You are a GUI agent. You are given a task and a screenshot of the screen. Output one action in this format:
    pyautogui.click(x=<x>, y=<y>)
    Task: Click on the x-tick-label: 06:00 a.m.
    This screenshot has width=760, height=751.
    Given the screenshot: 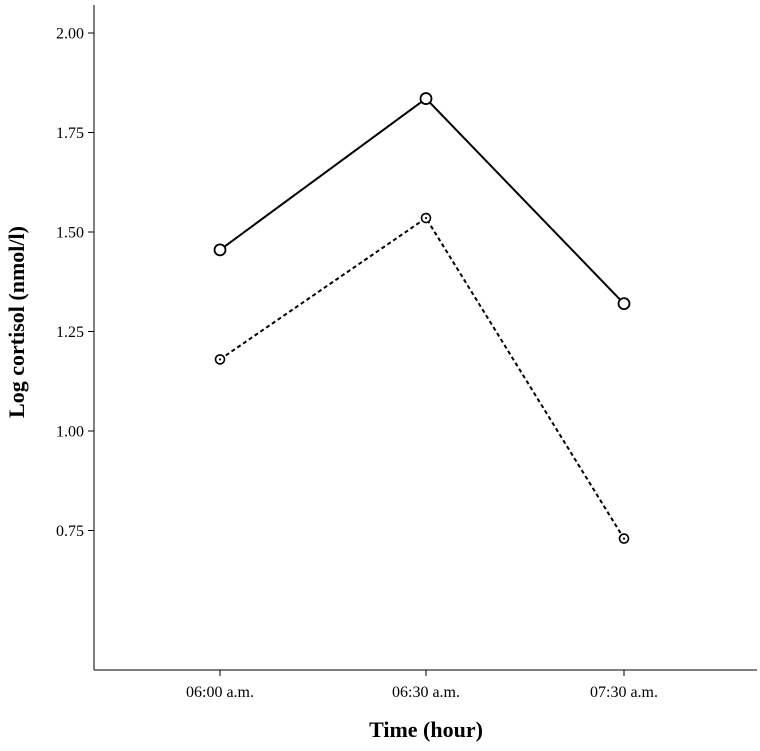 What is the action you would take?
    pyautogui.click(x=220, y=692)
    